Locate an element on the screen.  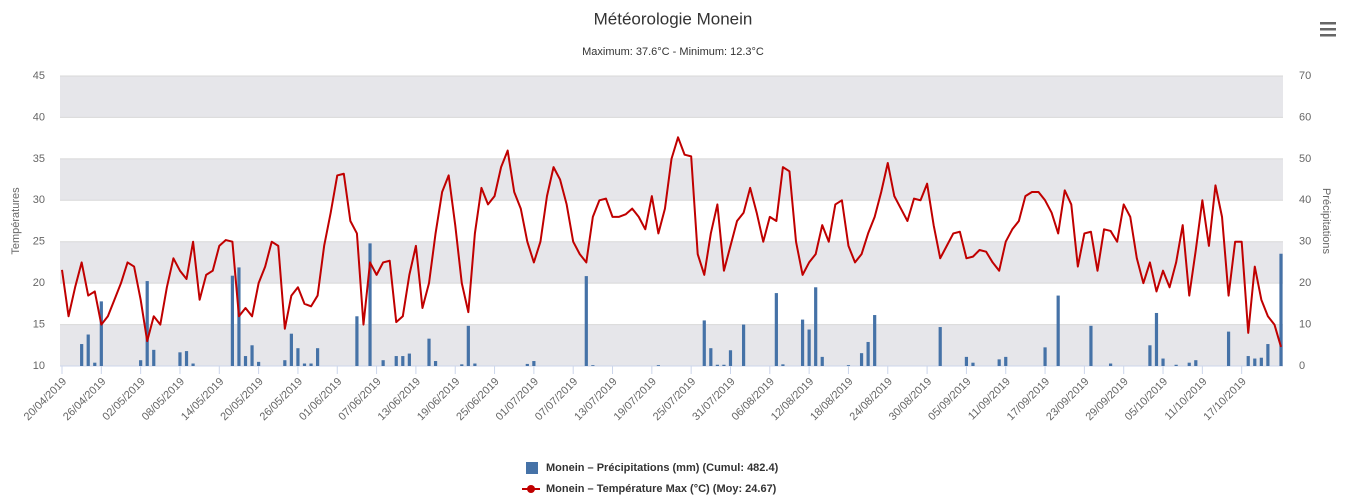
y2-tick-label: 60 is located at coordinates (1305, 117).